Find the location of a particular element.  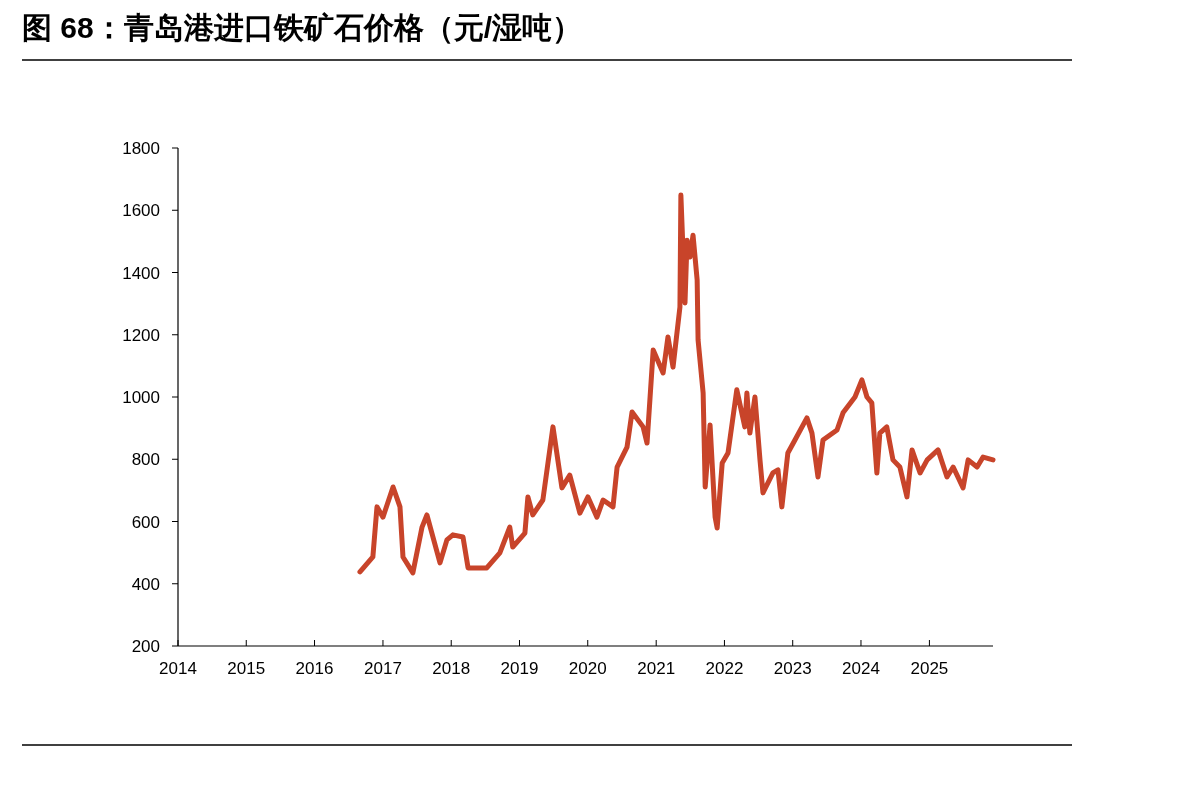

x-tick-label: 2025 is located at coordinates (929, 668).